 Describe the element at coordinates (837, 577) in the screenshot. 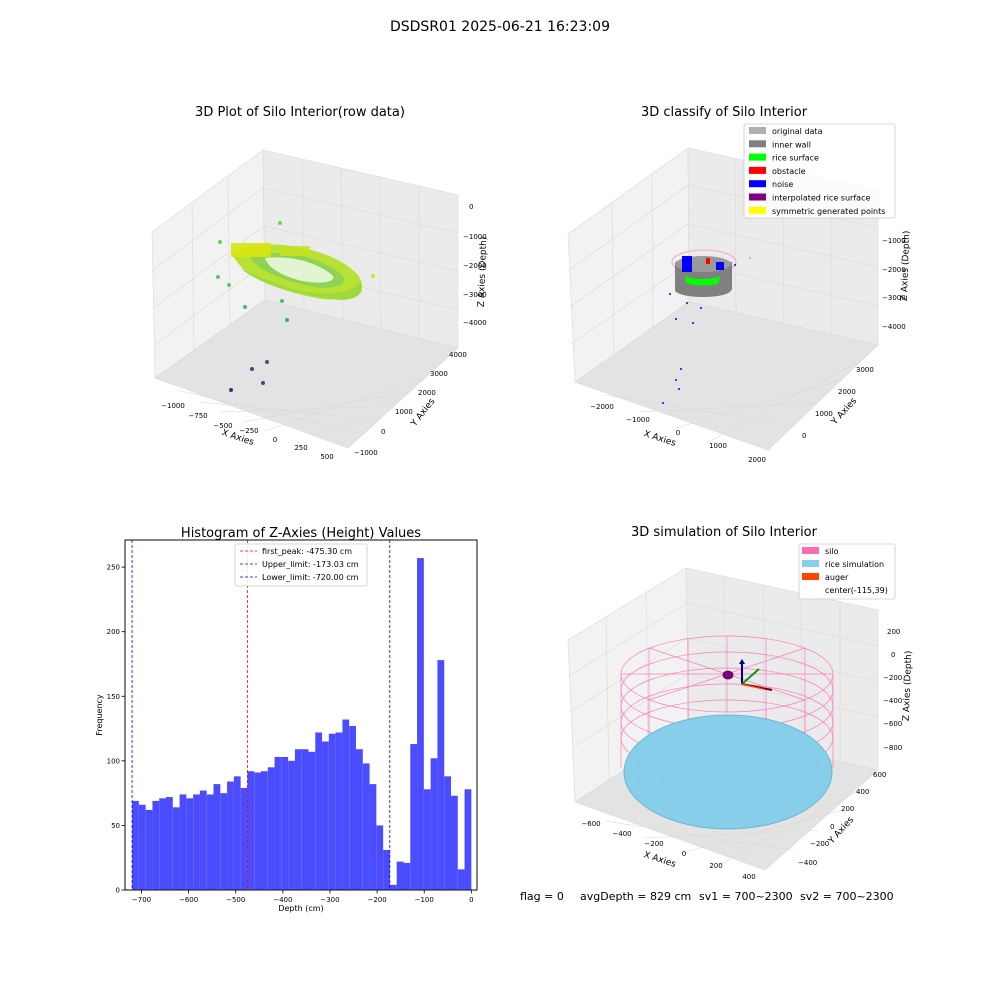

I see `simulation-legend-label: auger` at that location.